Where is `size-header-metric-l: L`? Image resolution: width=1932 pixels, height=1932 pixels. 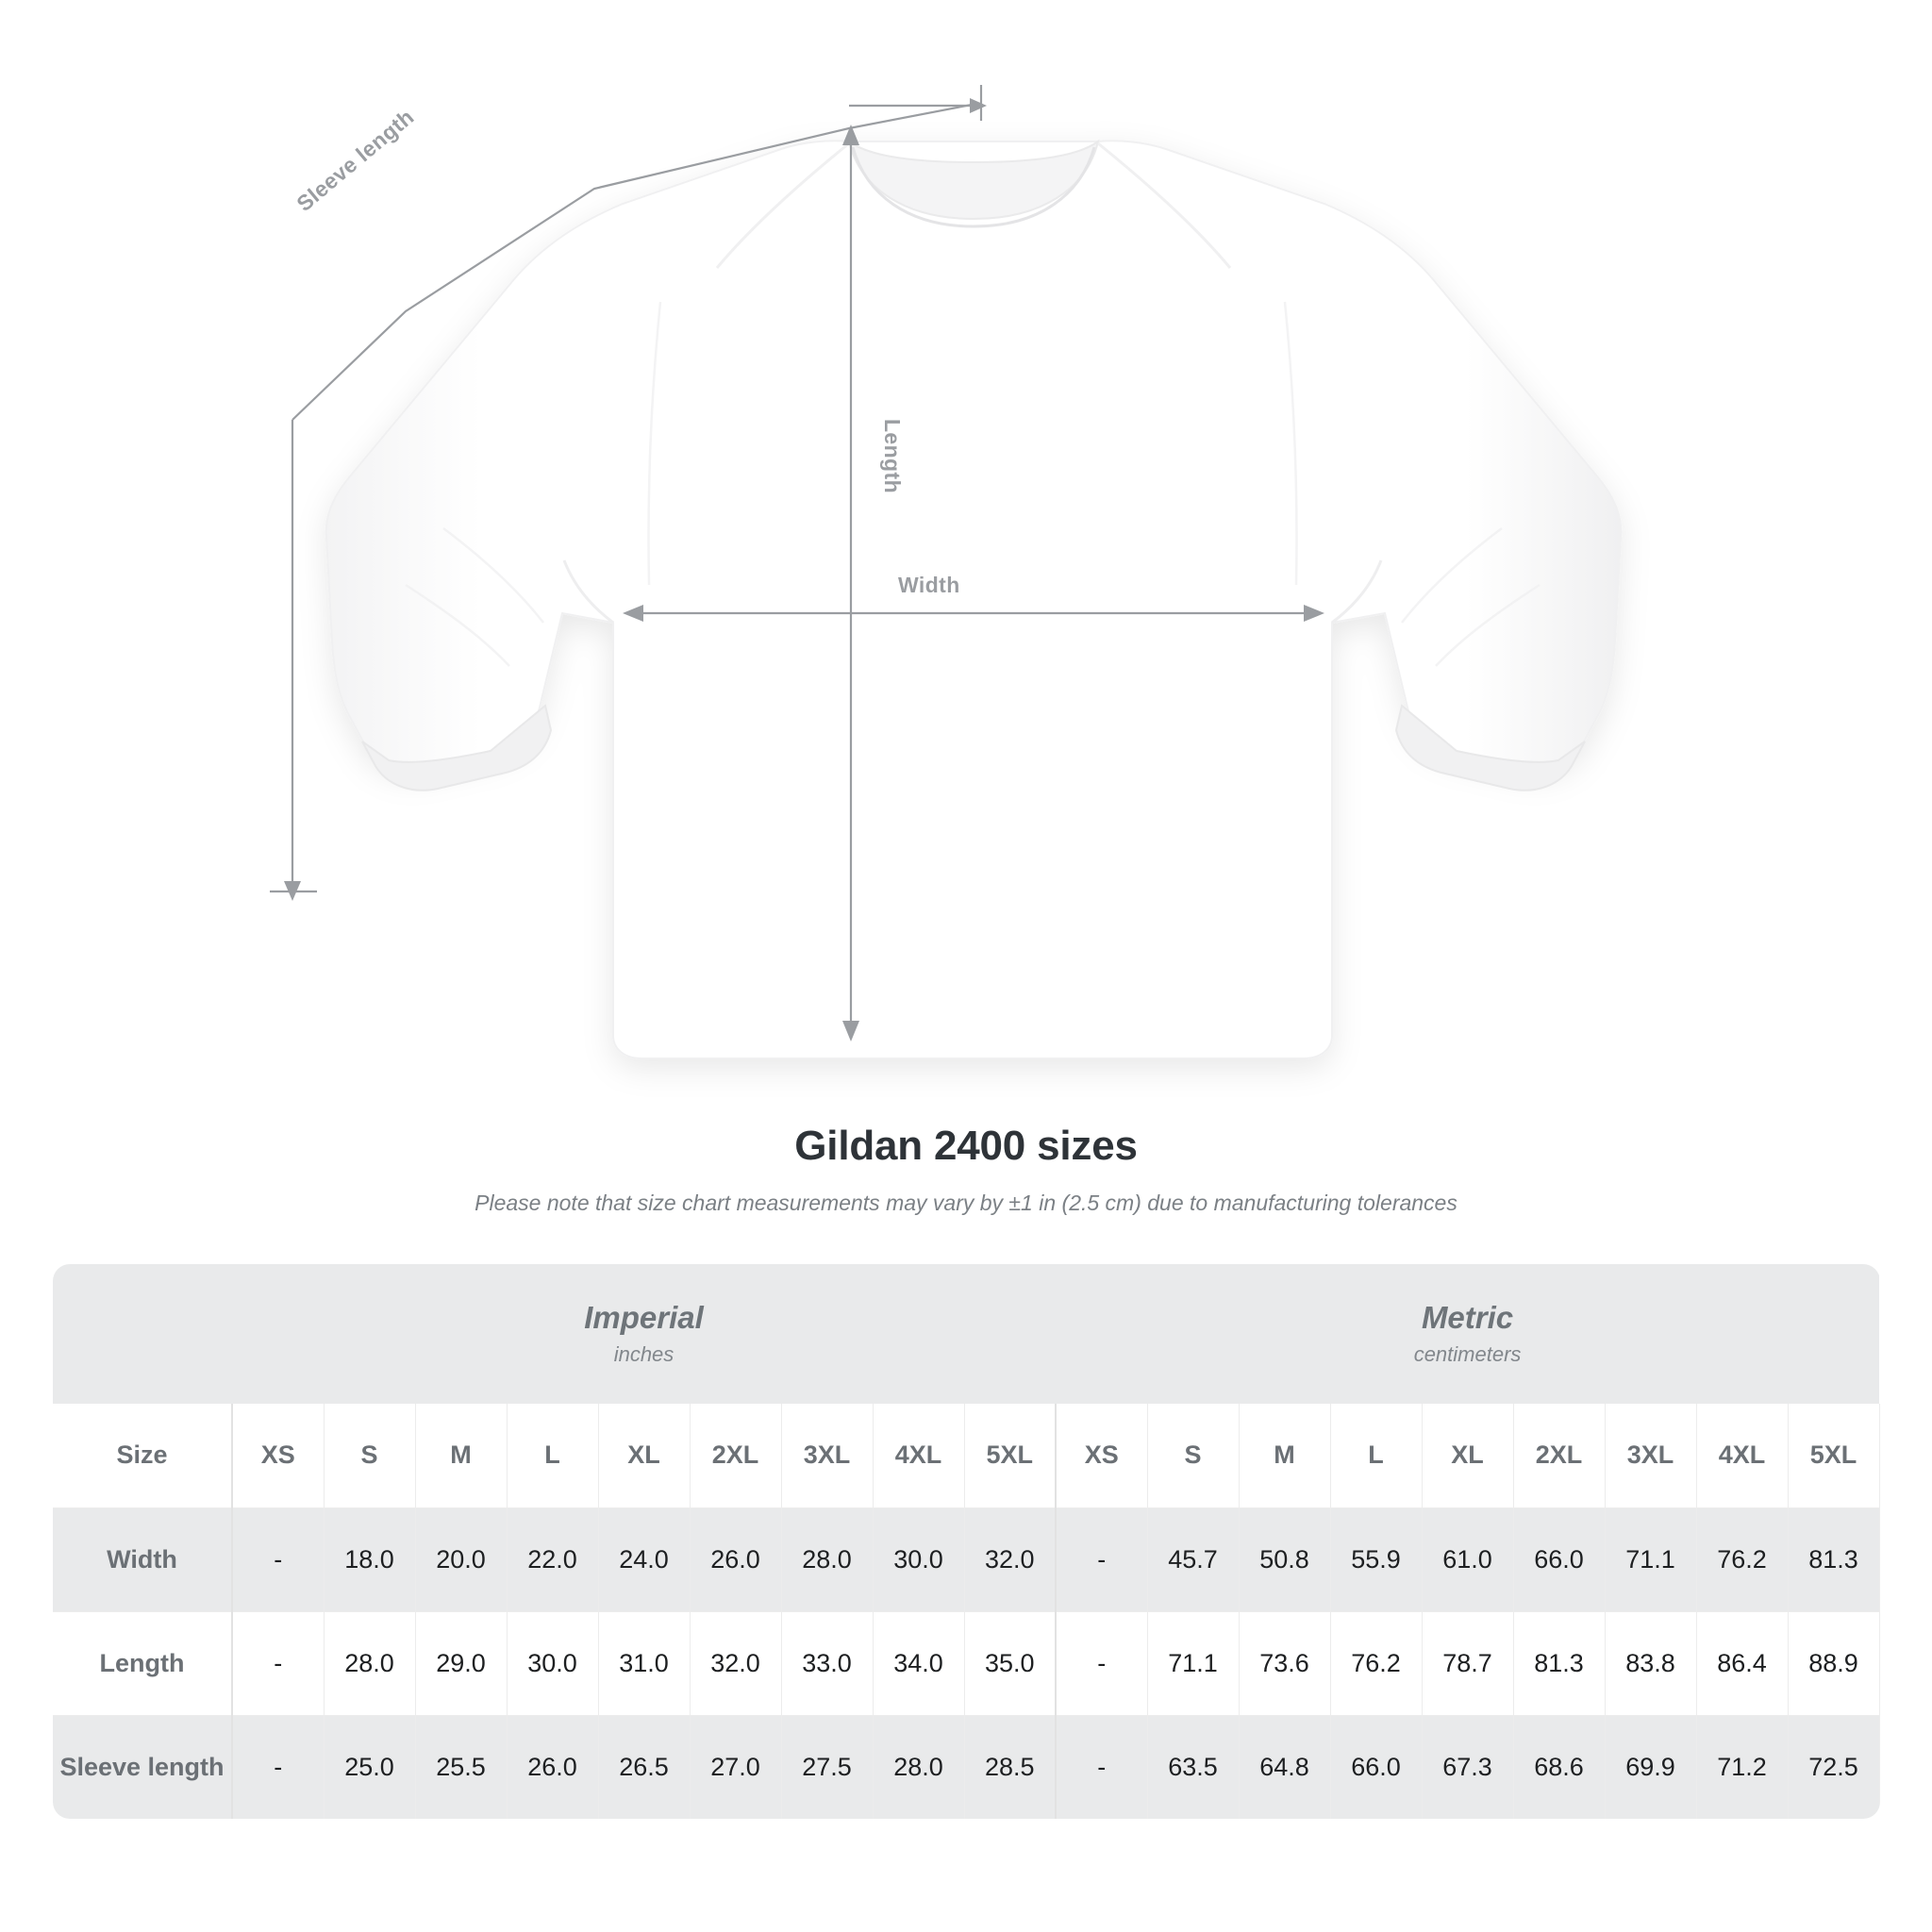 size-header-metric-l: L is located at coordinates (1376, 1456).